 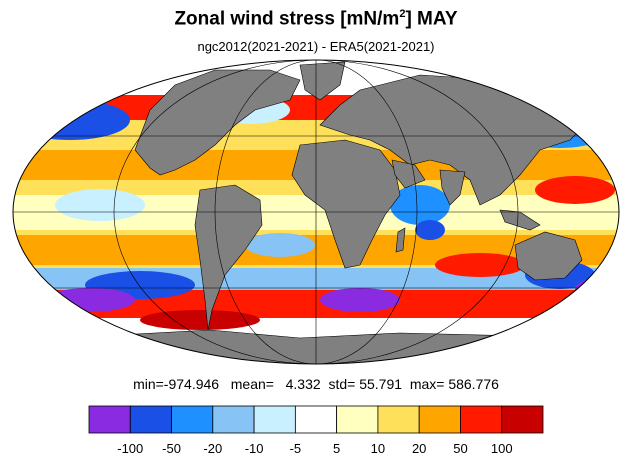 I want to click on colorbar-tick-label: 5, so click(x=336, y=448).